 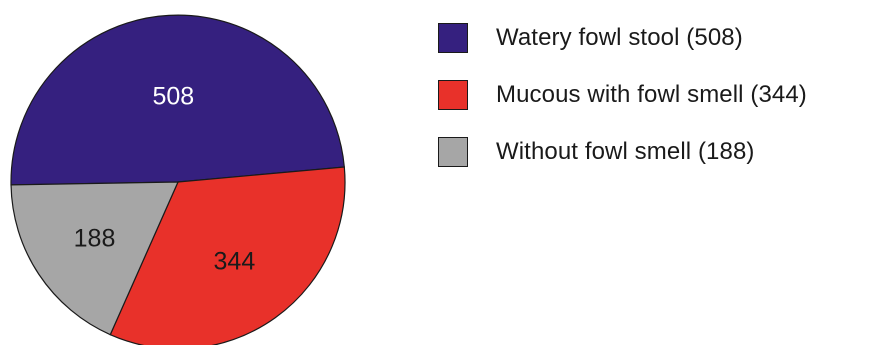 What do you see at coordinates (625, 151) in the screenshot?
I see `legend-label: Without fowl smell (188)` at bounding box center [625, 151].